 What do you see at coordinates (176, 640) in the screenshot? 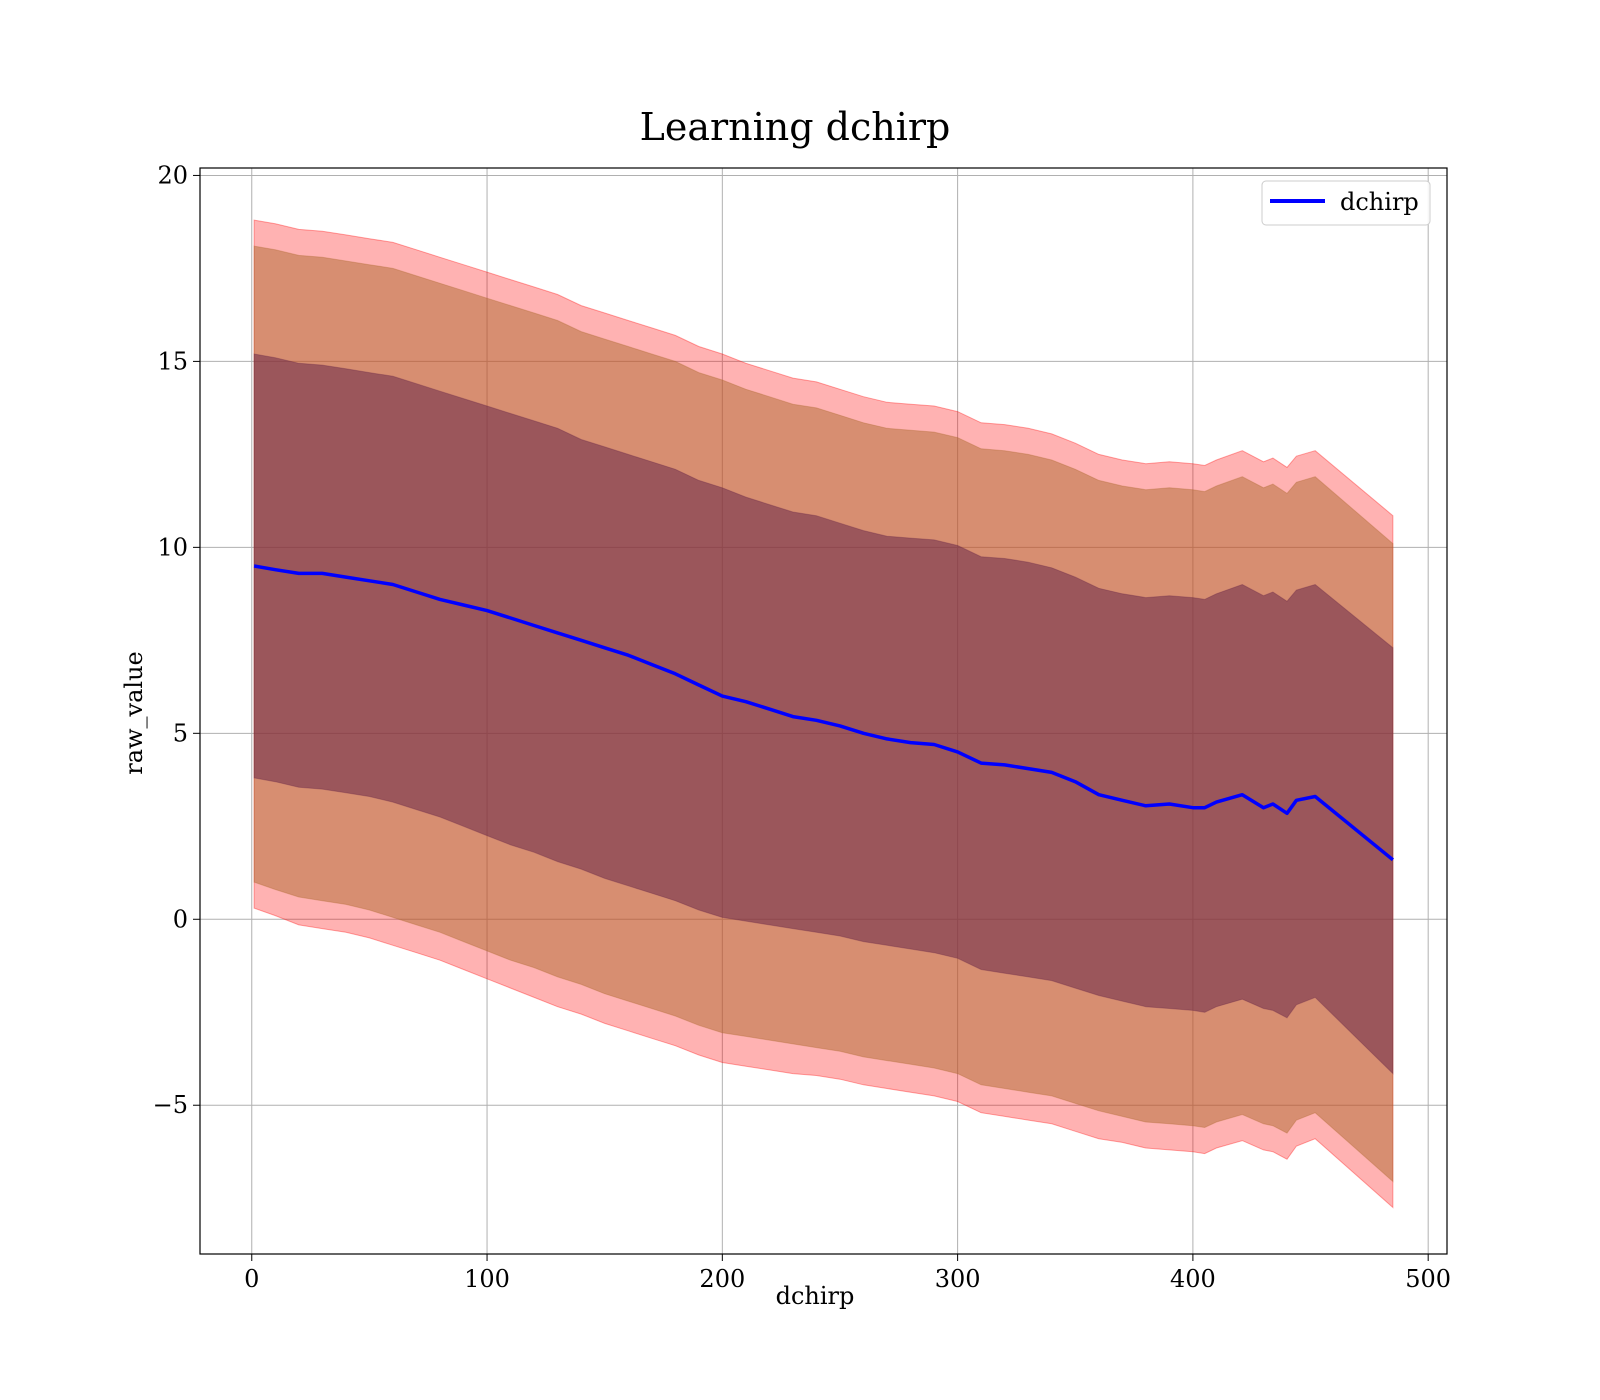
I see `y-axis-ticks: −5 0 5 10 15 20` at bounding box center [176, 640].